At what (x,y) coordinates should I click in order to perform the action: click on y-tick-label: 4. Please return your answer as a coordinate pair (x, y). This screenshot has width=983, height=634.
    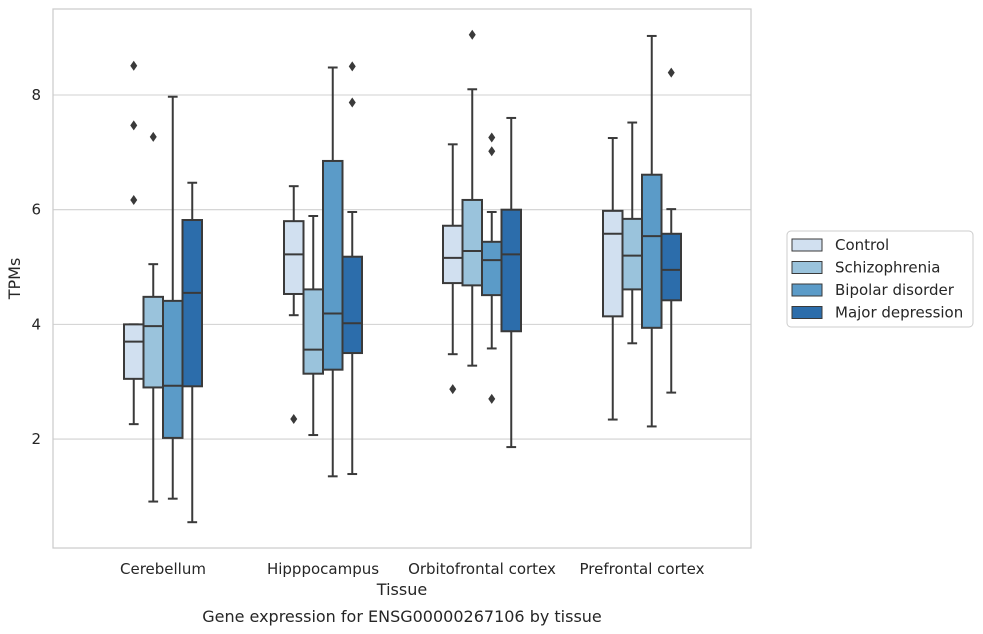
    Looking at the image, I should click on (36, 324).